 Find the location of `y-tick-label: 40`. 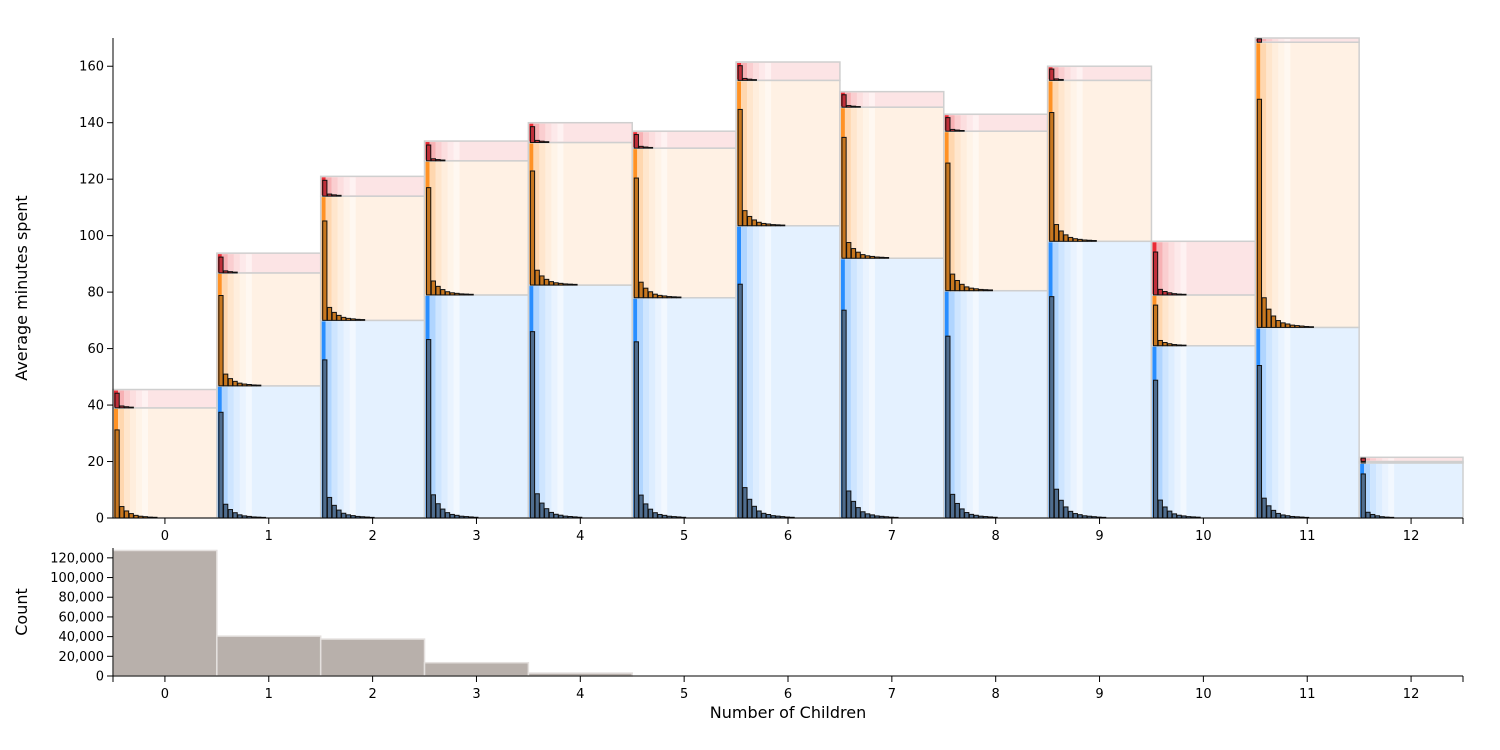

y-tick-label: 40 is located at coordinates (95, 406).